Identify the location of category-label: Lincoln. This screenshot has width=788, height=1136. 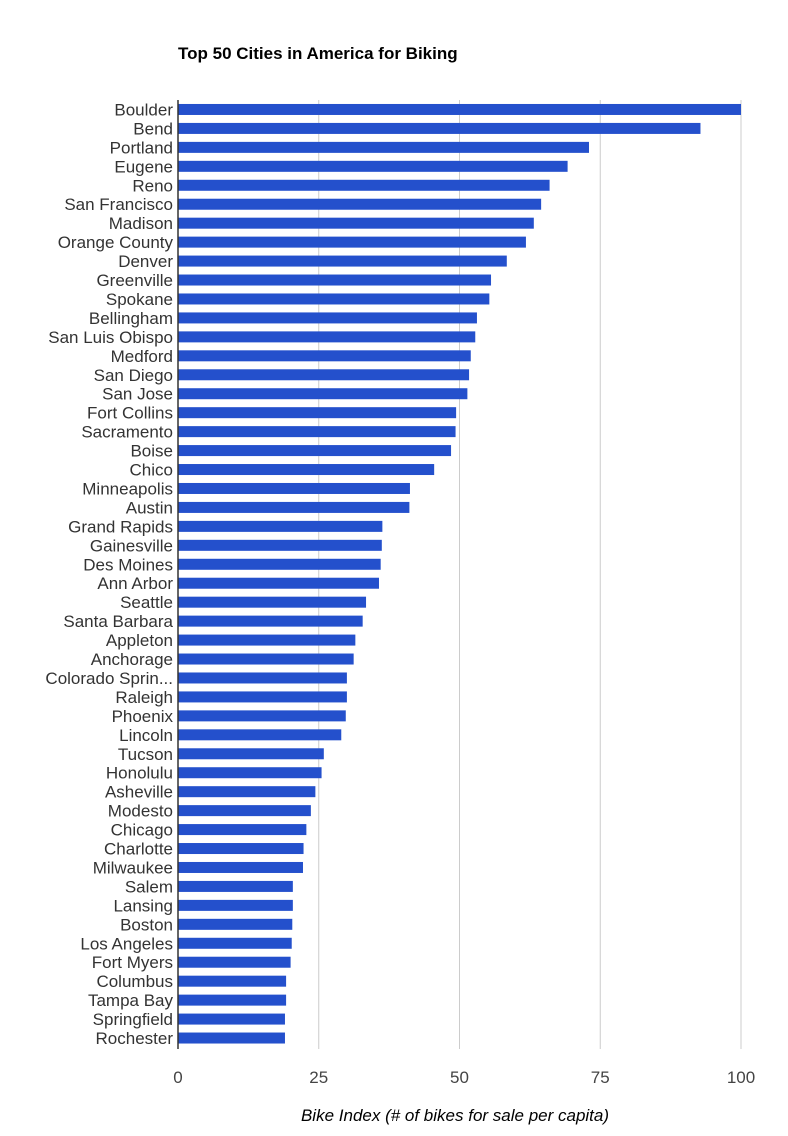
(146, 735).